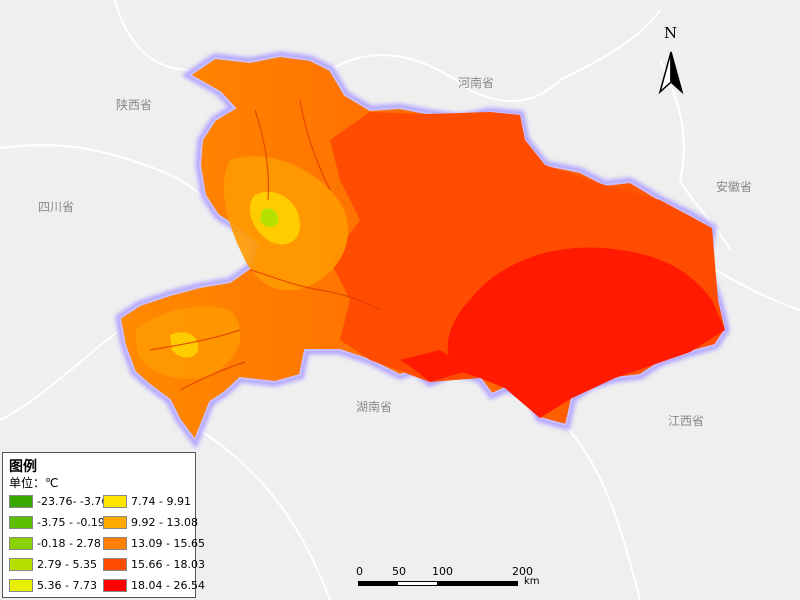  Describe the element at coordinates (671, 33) in the screenshot. I see `north-letter: N` at that location.